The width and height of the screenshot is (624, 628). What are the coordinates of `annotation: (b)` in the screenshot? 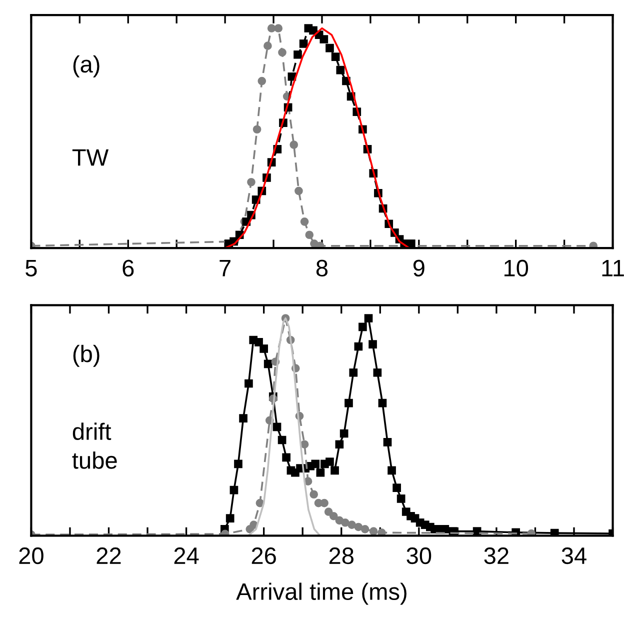 It's located at (86, 355).